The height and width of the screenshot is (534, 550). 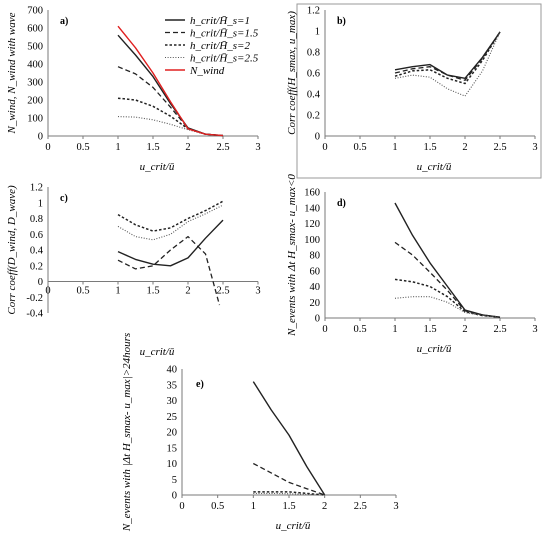 I want to click on y-axis-label: Corr coeff(D_wind, D_wave), so click(x=12, y=250).